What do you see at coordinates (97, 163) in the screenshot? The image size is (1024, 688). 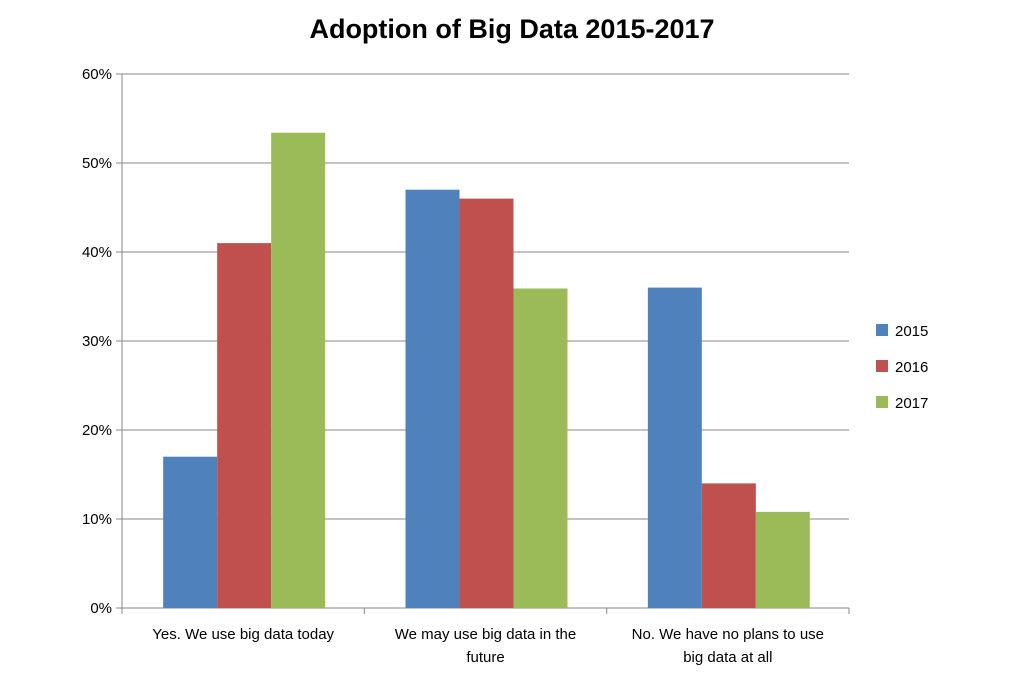 I see `y-tick-label: 50%` at bounding box center [97, 163].